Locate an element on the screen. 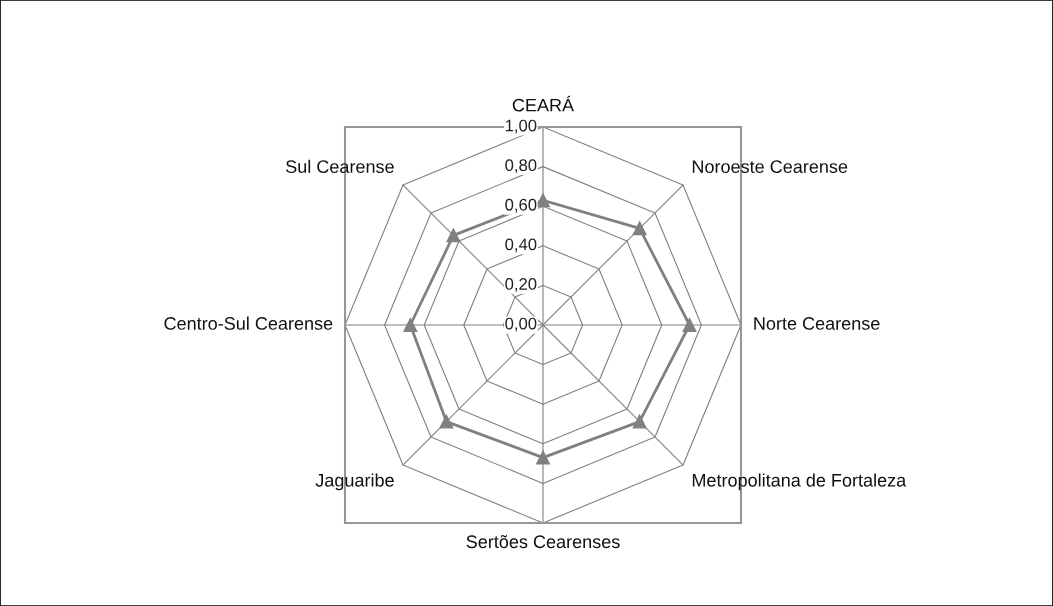 This screenshot has height=606, width=1053. y-tick-label: 0,40 is located at coordinates (521, 245).